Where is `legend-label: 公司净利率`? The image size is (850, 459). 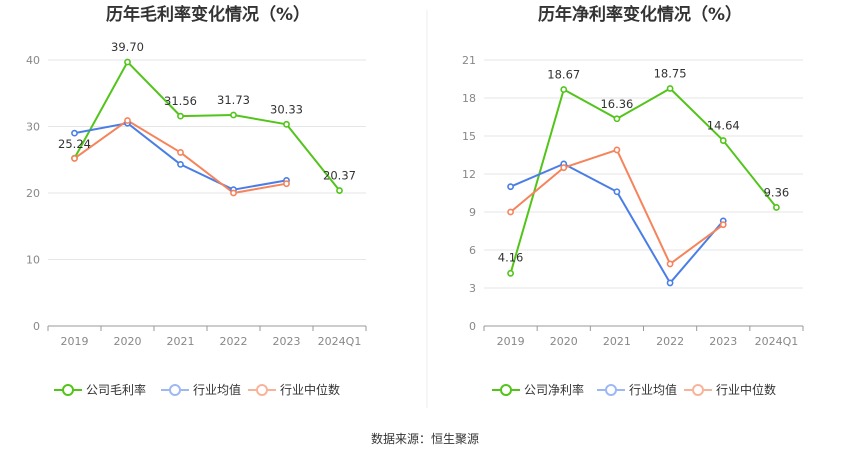
legend-label: 公司净利率 is located at coordinates (554, 389).